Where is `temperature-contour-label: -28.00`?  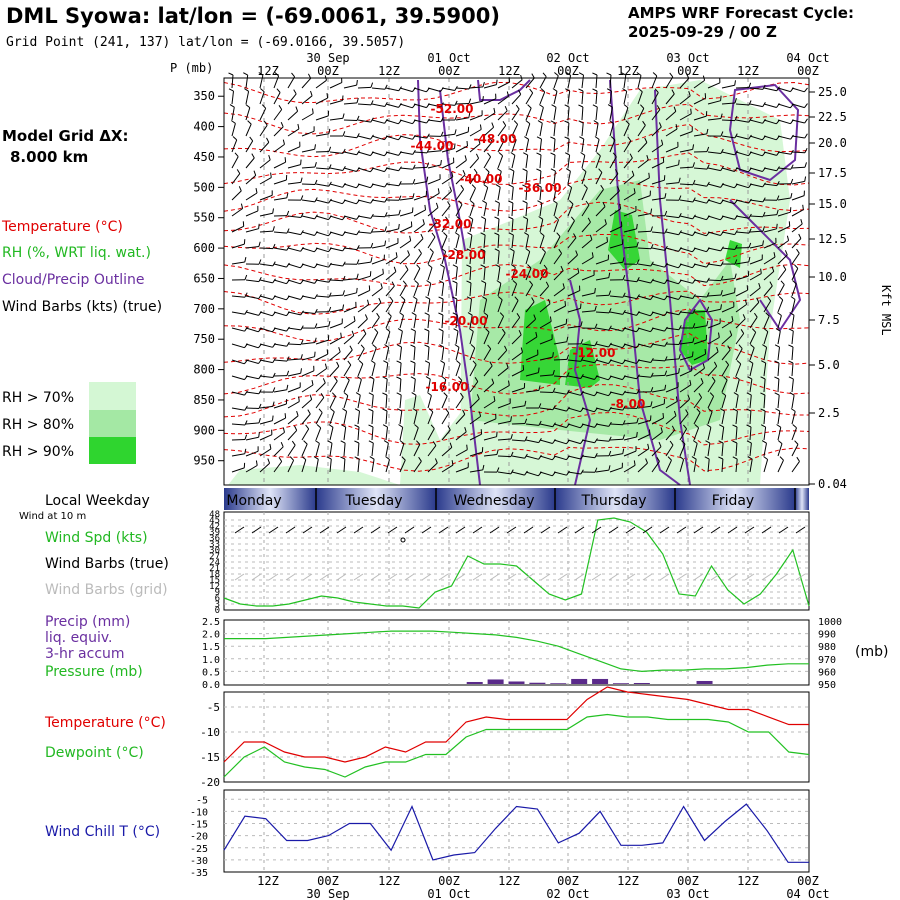
temperature-contour-label: -28.00 is located at coordinates (464, 255).